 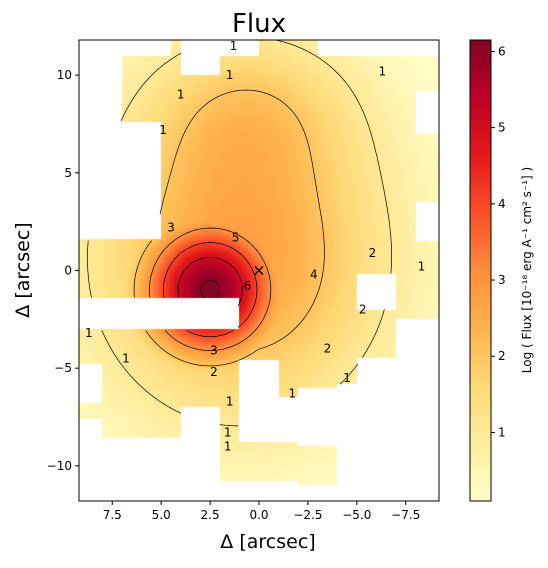 I want to click on x-tick-label: 7.5, so click(x=112, y=515).